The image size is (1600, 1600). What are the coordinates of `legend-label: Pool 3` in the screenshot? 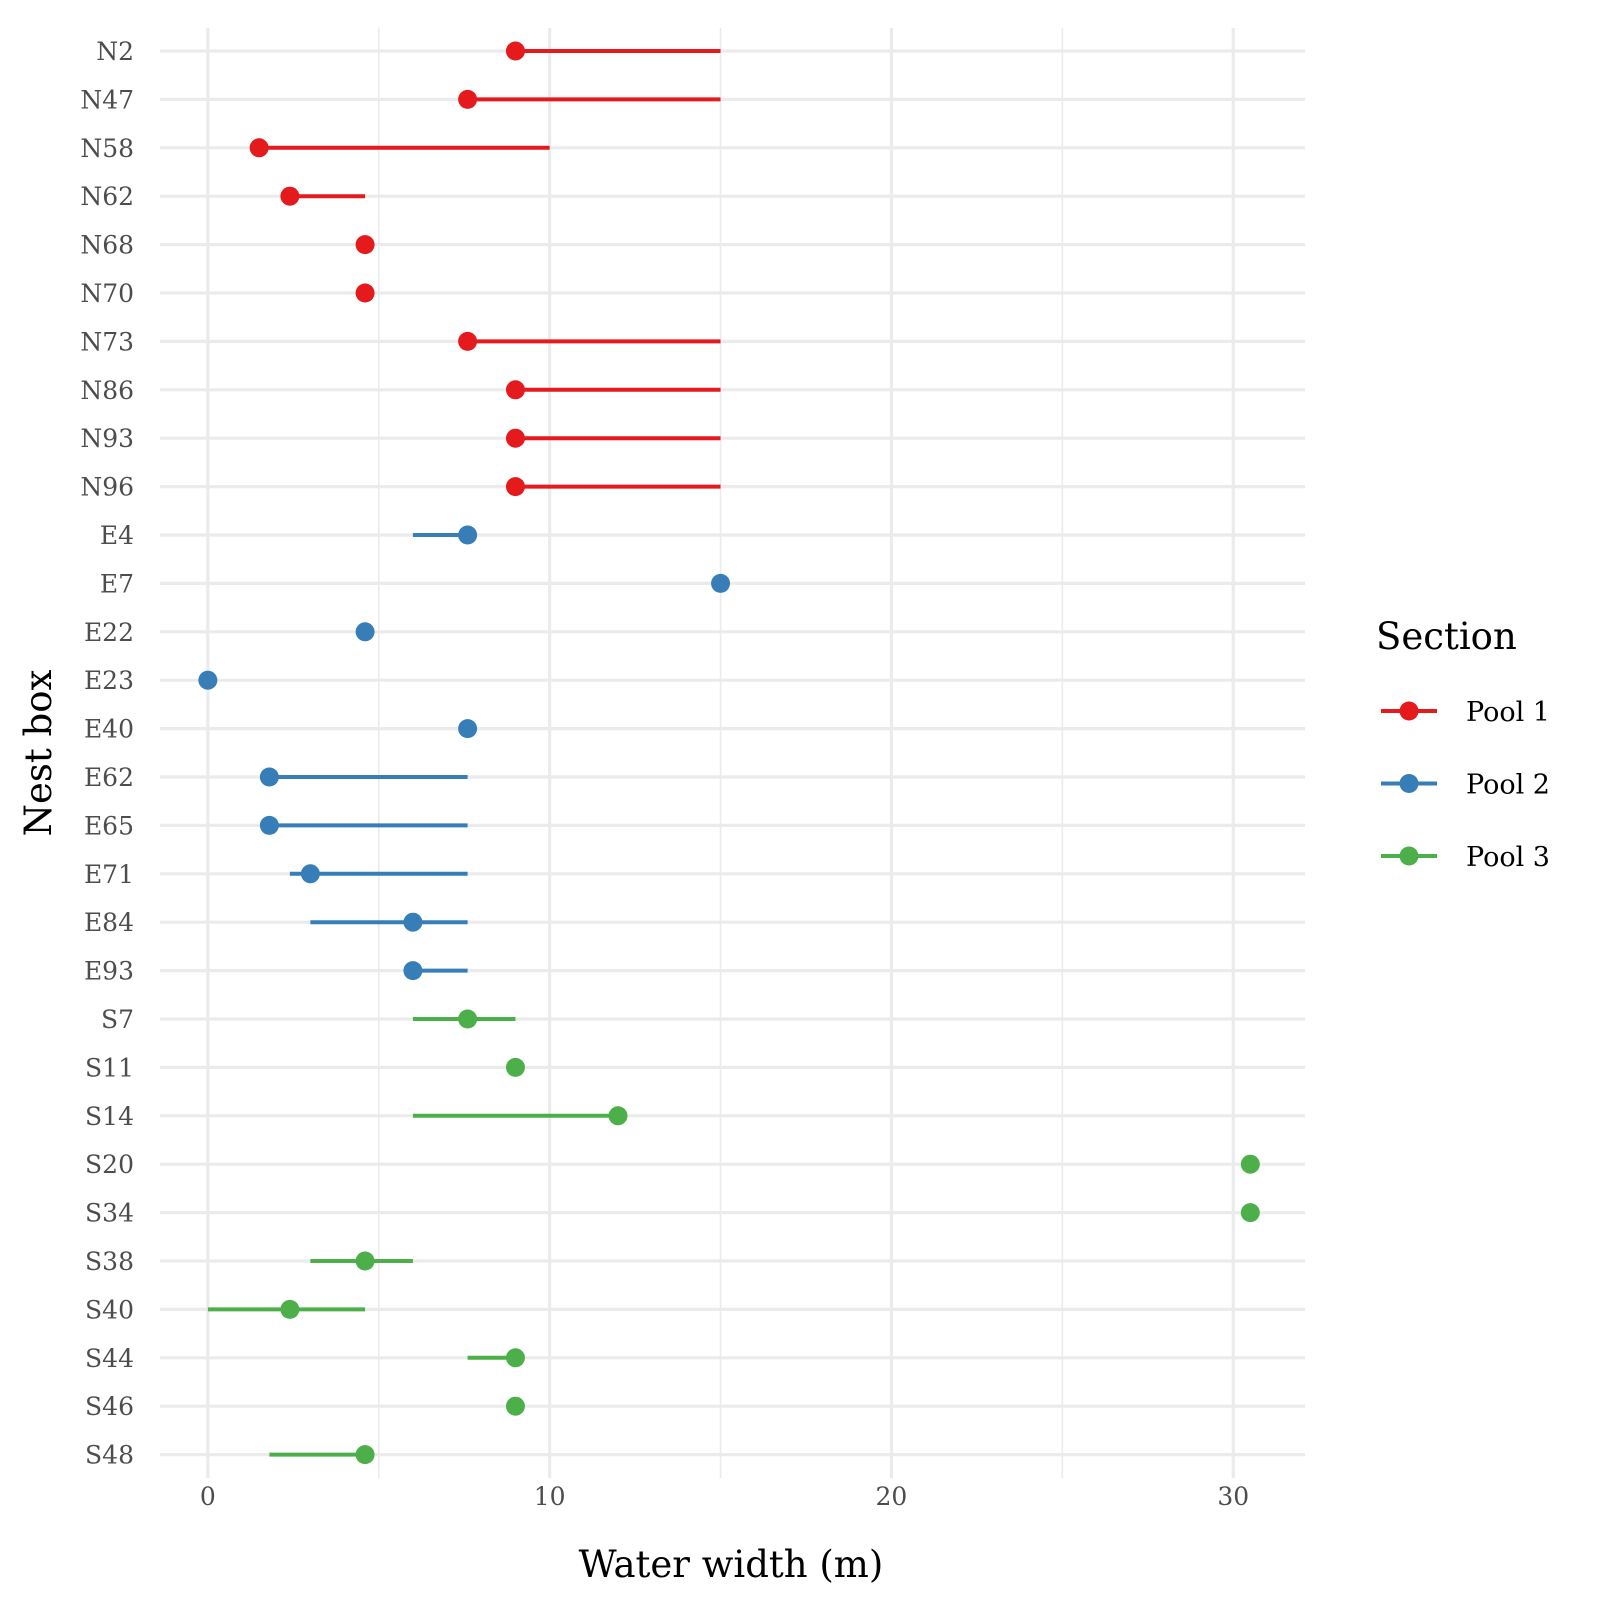 It's located at (1508, 857).